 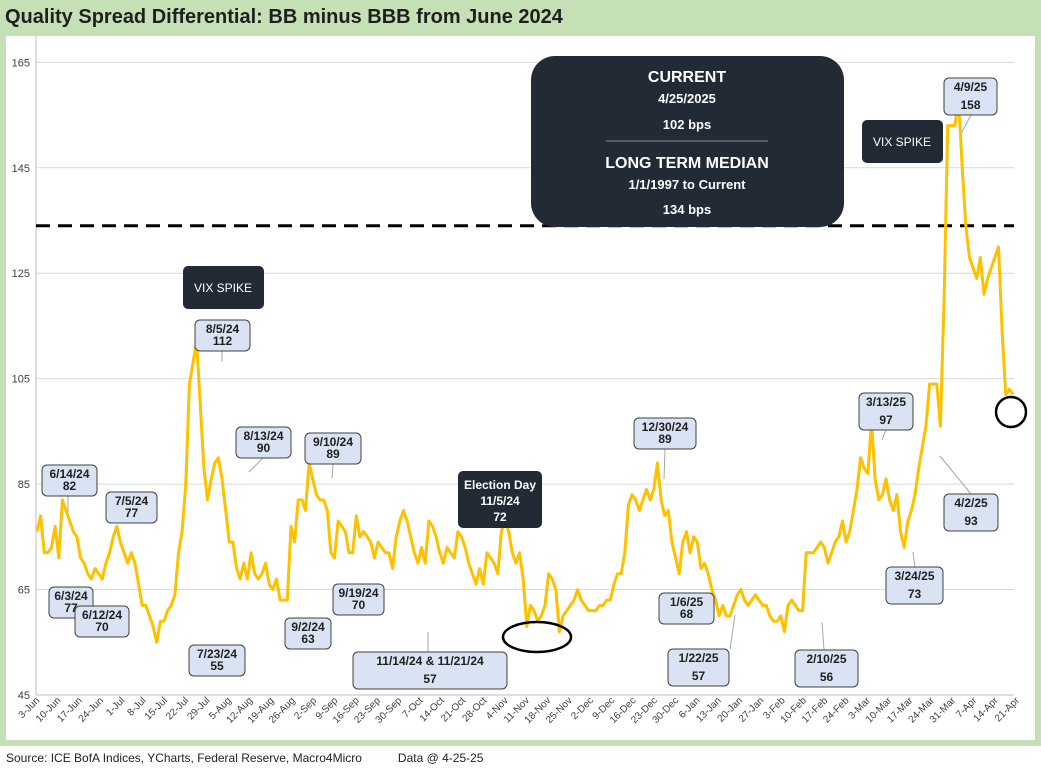 What do you see at coordinates (305, 708) in the screenshot?
I see `x-tick-label: 2-Sep` at bounding box center [305, 708].